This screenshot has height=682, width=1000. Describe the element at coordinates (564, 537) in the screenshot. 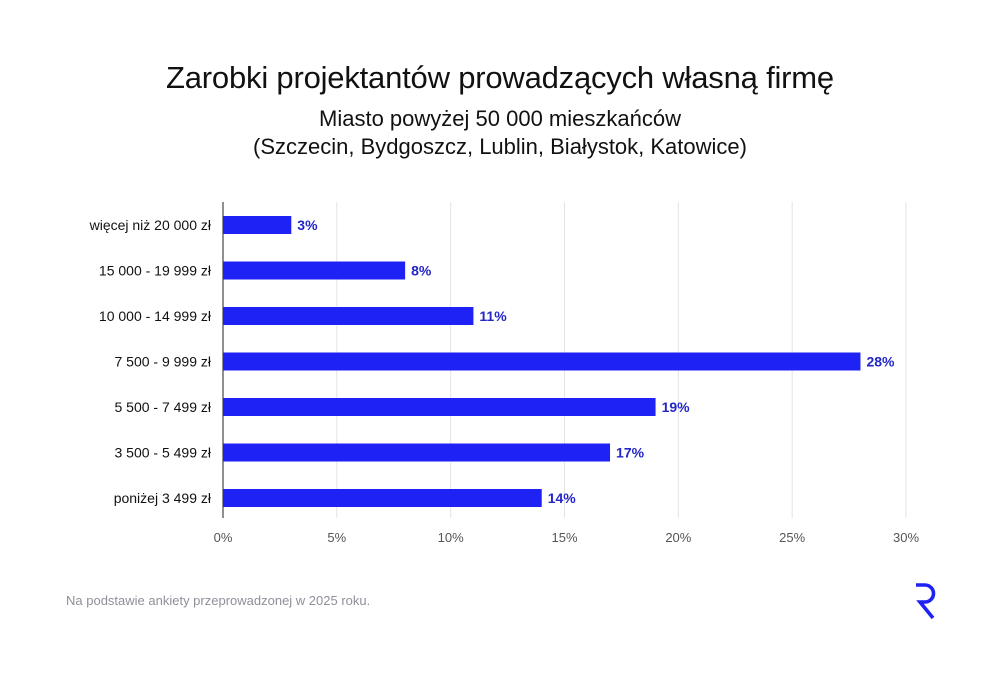

I see `x-tick-label: 15%` at that location.